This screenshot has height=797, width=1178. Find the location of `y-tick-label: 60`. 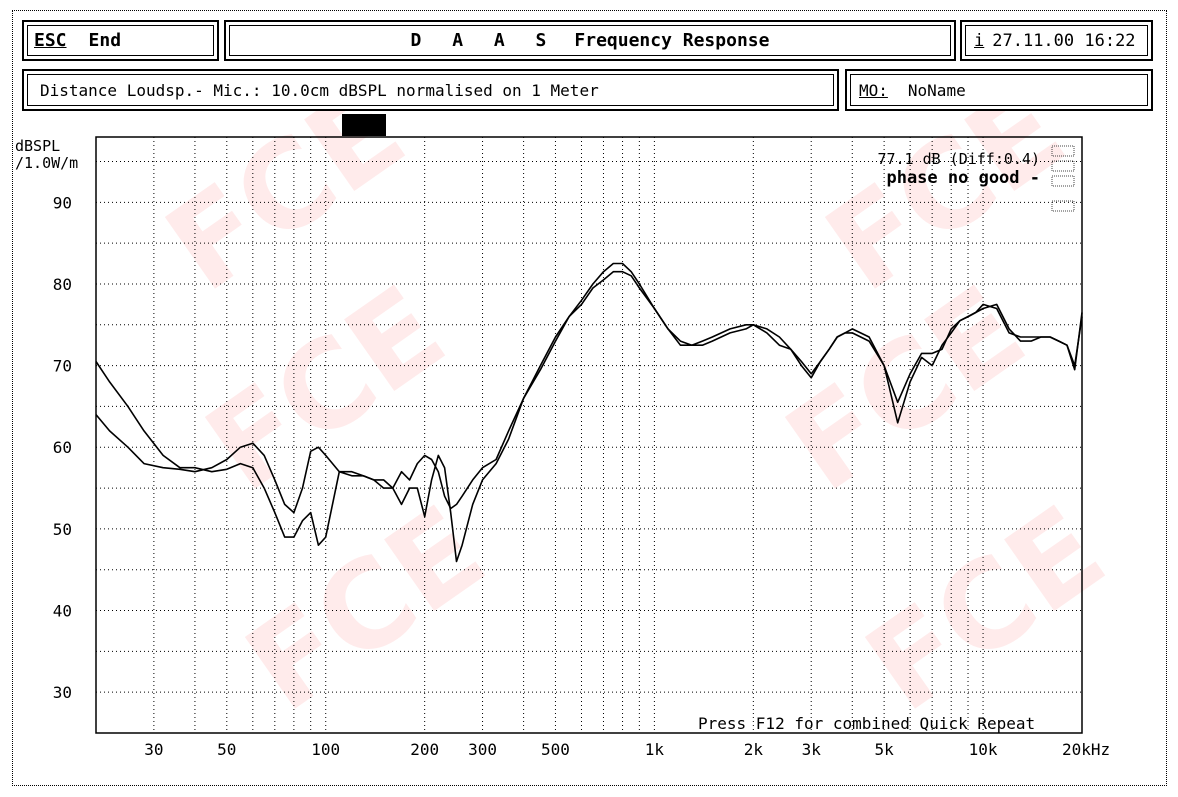

y-tick-label: 60 is located at coordinates (62, 447).